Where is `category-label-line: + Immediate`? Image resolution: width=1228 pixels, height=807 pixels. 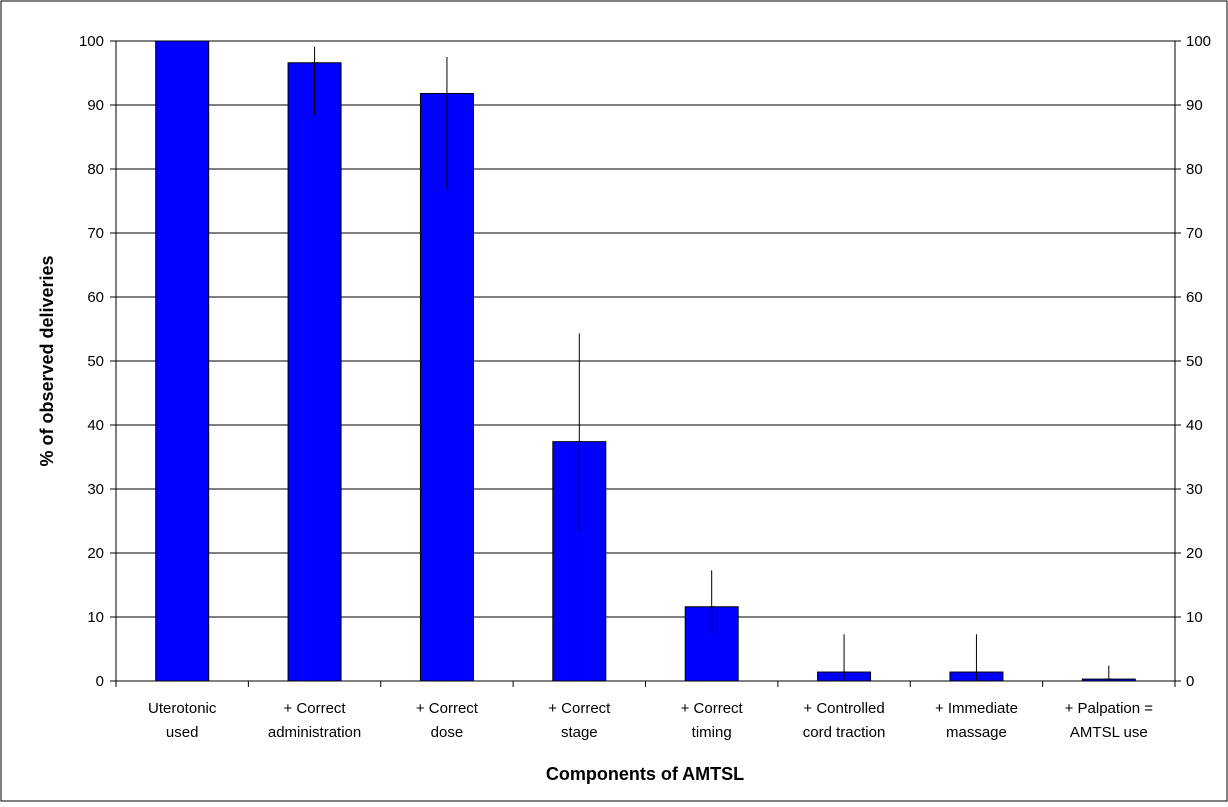 category-label-line: + Immediate is located at coordinates (976, 708).